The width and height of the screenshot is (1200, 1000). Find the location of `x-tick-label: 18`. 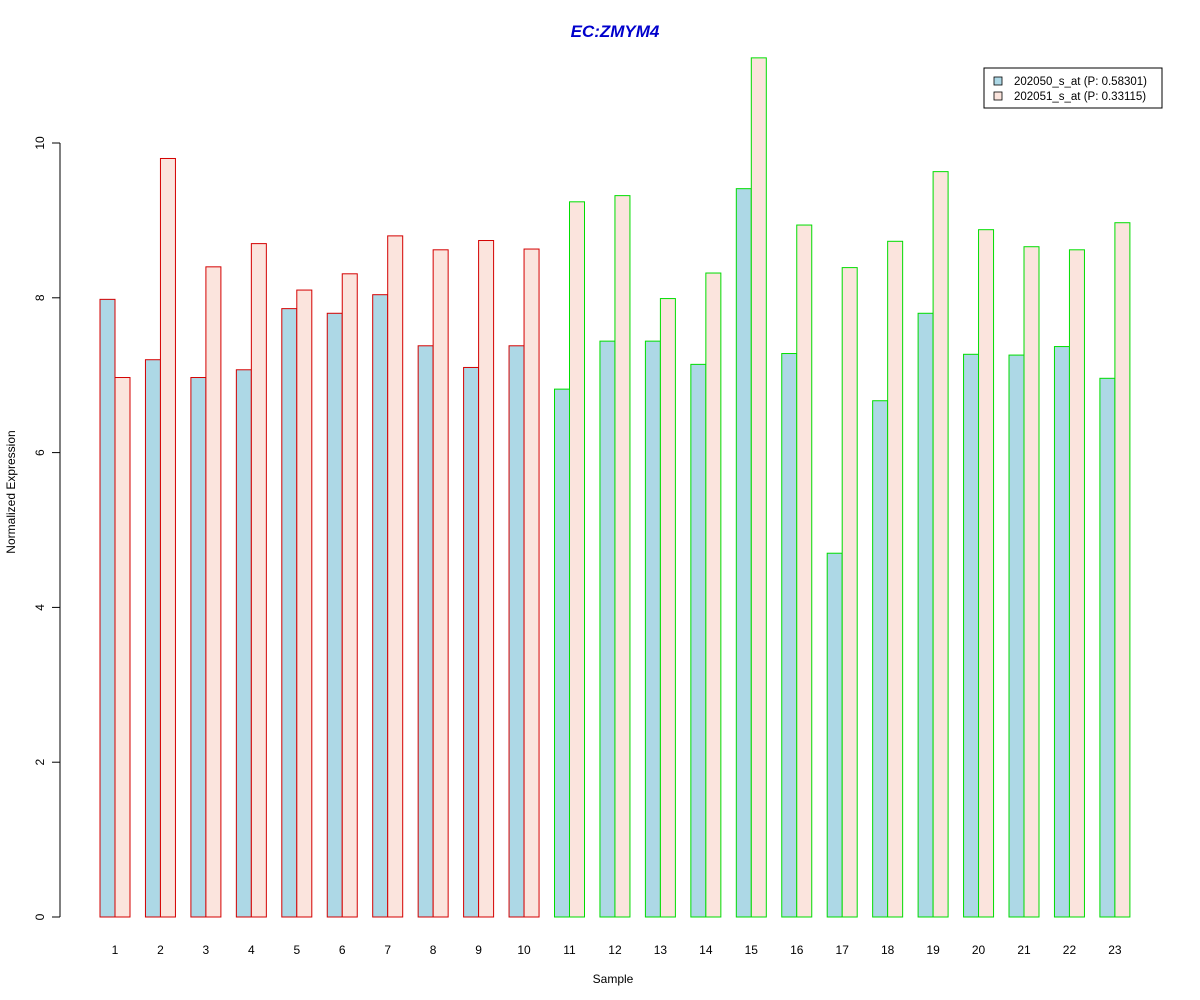

x-tick-label: 18 is located at coordinates (888, 950).